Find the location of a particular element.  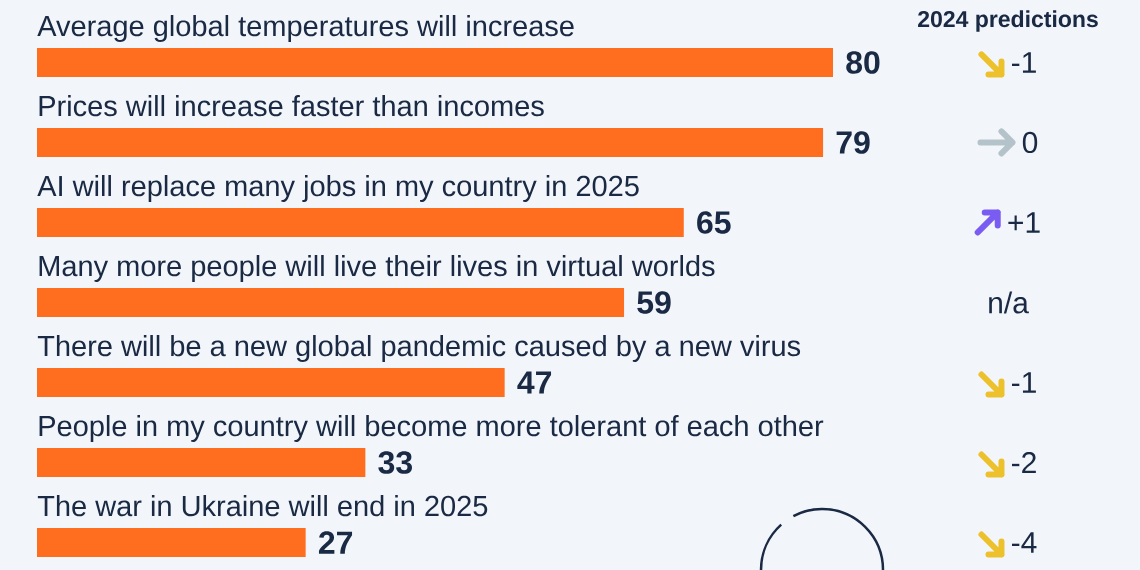

text: -4 is located at coordinates (1024, 542).